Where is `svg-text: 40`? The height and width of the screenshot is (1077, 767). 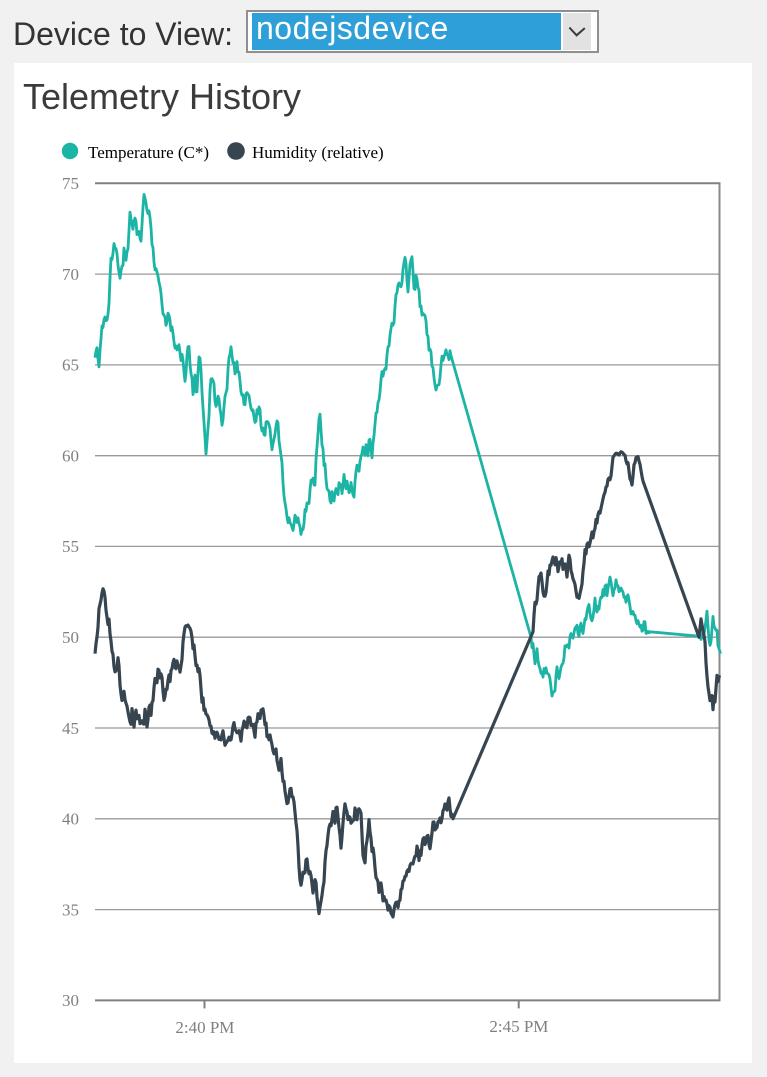 svg-text: 40 is located at coordinates (70, 819).